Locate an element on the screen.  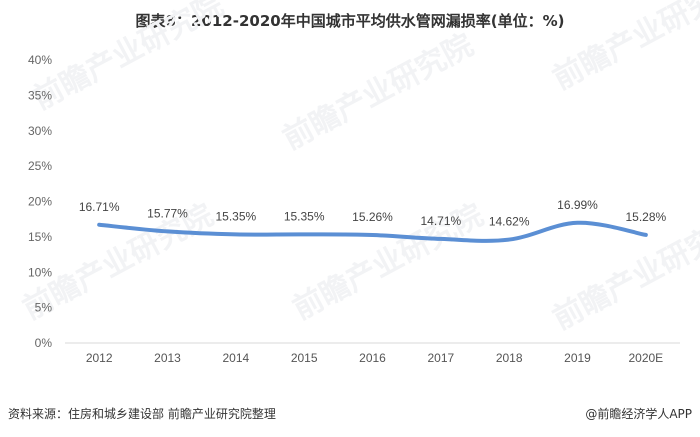
x-tick-label: 2019 is located at coordinates (577, 358).